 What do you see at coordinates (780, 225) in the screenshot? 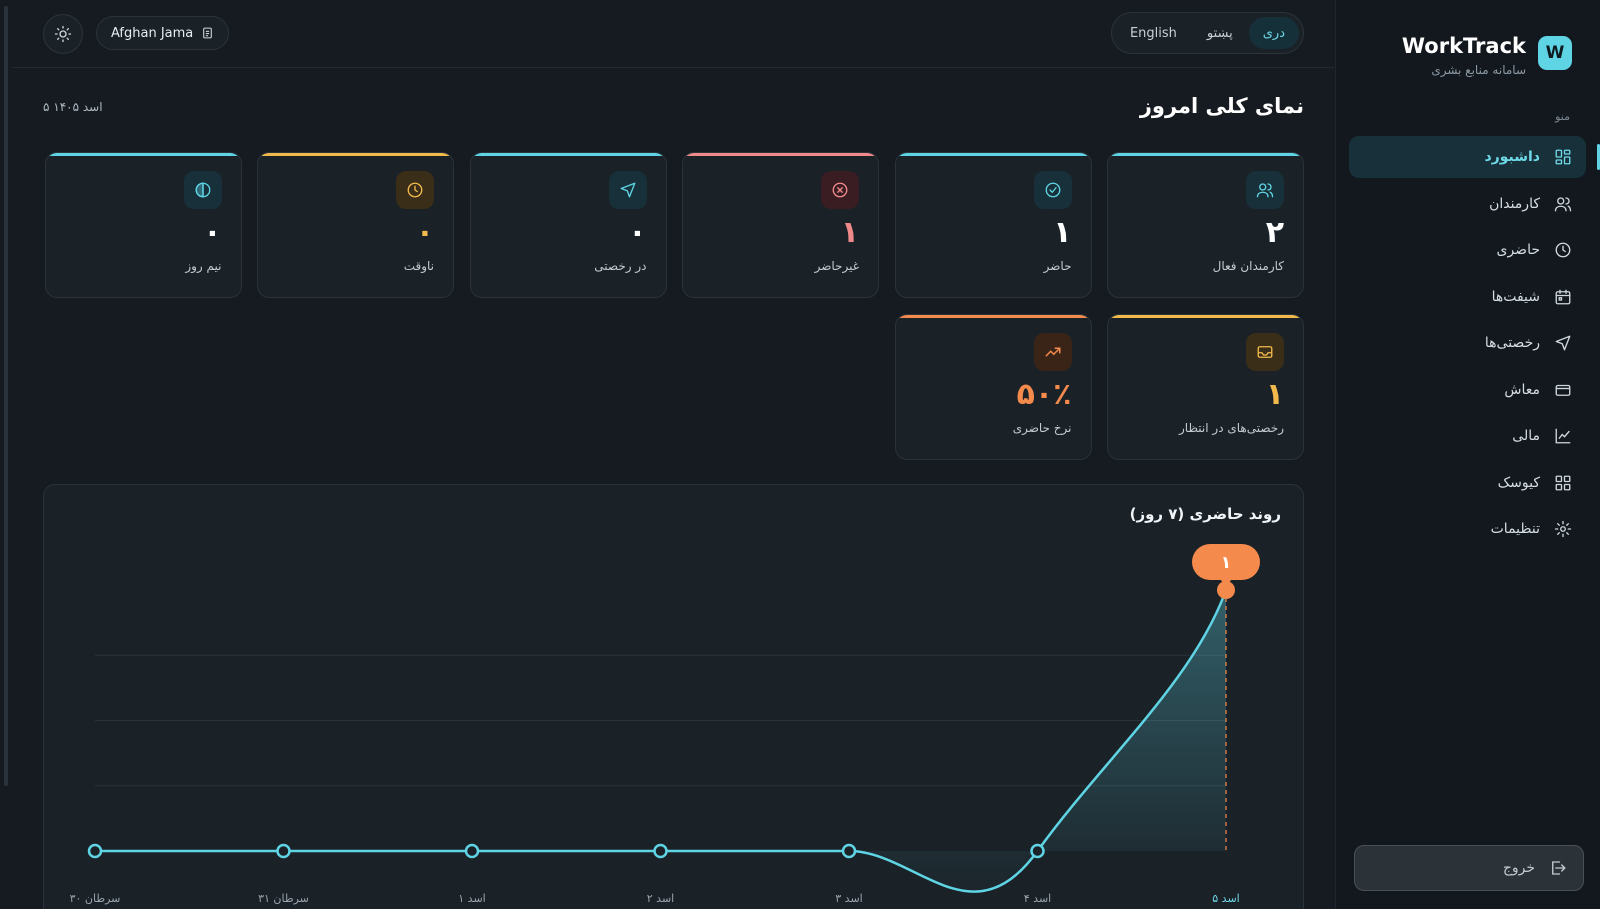
I see `stat-card-absent: ۱ غیرحاضر` at bounding box center [780, 225].